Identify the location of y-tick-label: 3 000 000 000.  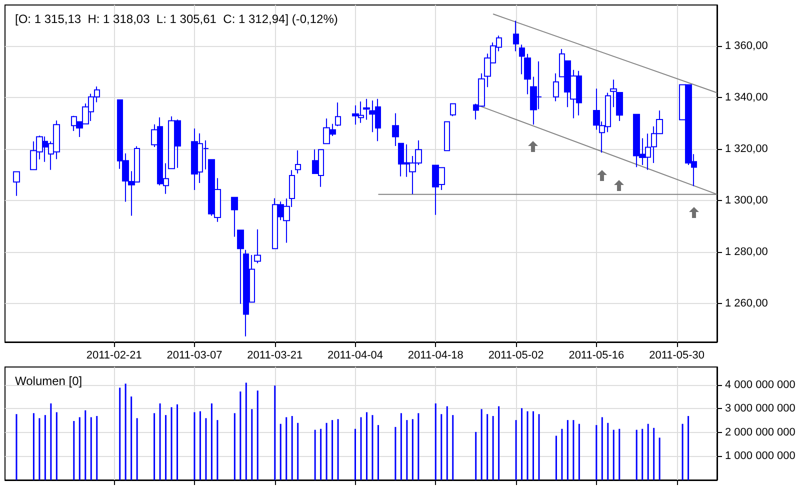
(760, 408).